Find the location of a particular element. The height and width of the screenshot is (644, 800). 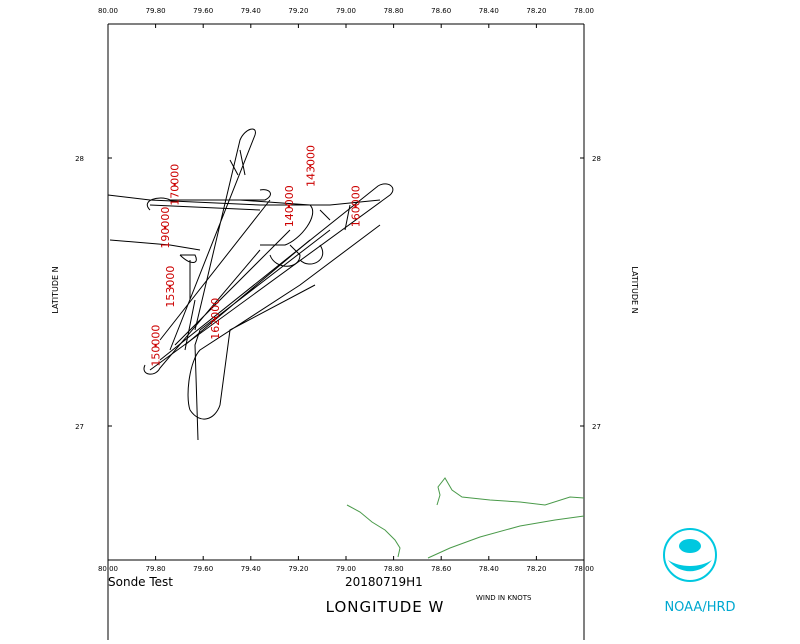

sonde-label: 150000 is located at coordinates (156, 346).